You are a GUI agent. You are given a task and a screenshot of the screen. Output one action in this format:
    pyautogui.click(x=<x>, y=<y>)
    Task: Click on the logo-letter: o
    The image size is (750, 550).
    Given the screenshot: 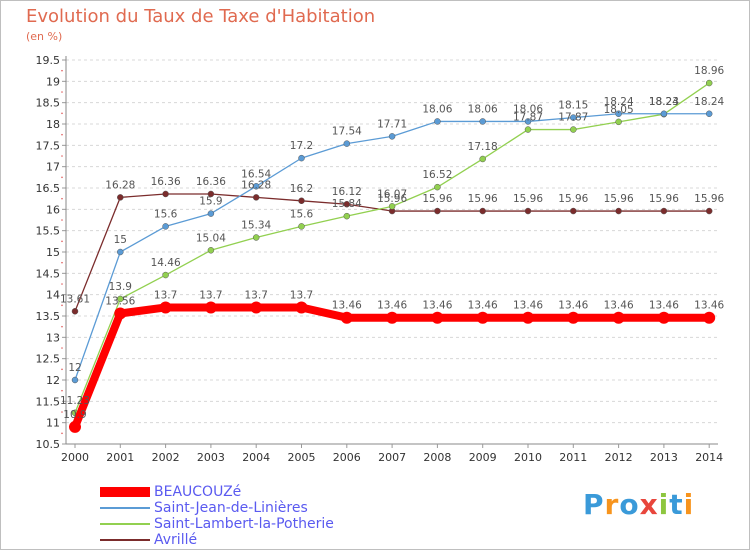 What is the action you would take?
    pyautogui.click(x=629, y=504)
    